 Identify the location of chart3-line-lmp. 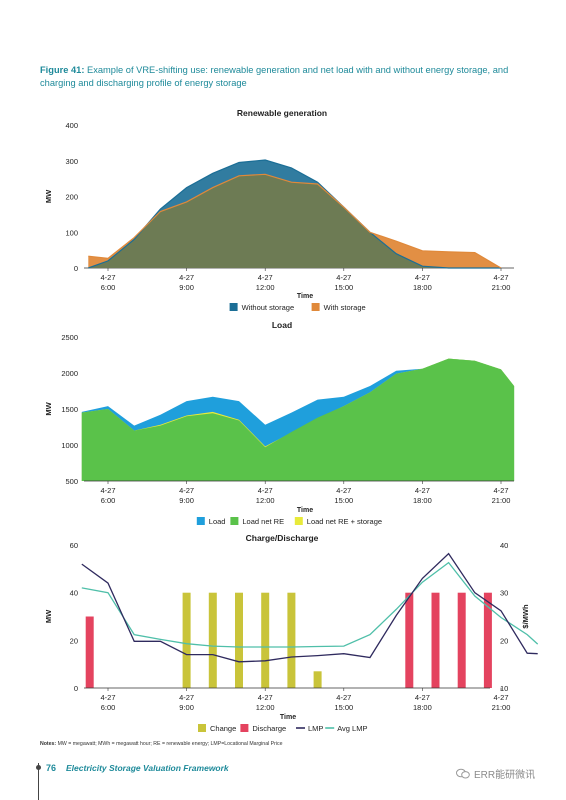
(309, 607).